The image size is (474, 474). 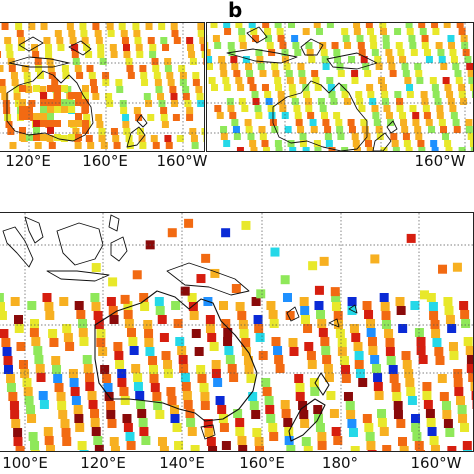 What do you see at coordinates (102, 86) in the screenshot?
I see `data-cells` at bounding box center [102, 86].